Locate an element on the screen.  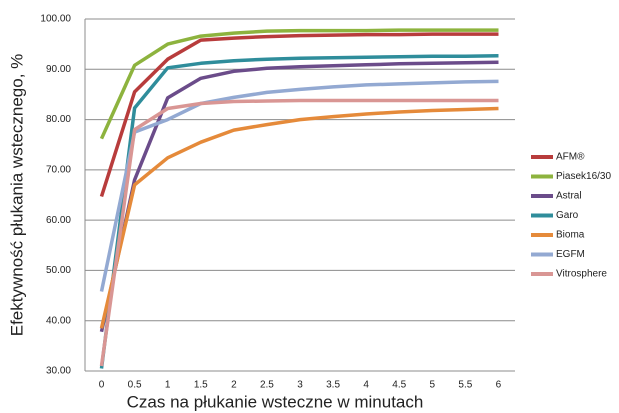
x-tick-label: 3.5 is located at coordinates (333, 385).